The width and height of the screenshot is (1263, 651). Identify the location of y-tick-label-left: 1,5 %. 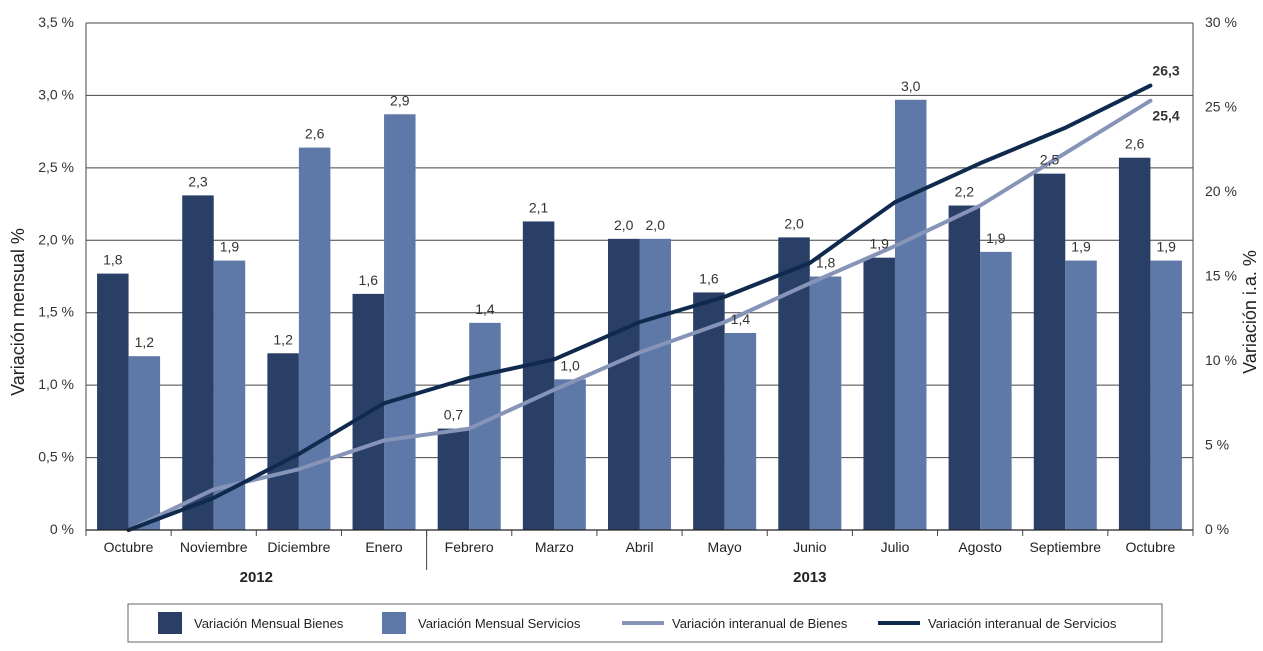
(56, 312).